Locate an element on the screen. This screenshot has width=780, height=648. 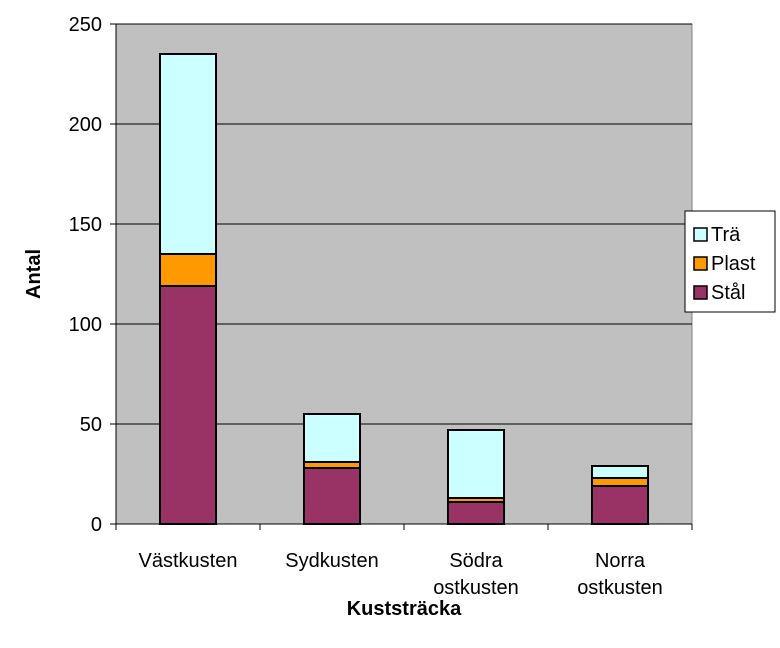
legend-label-plast: Plast is located at coordinates (733, 264).